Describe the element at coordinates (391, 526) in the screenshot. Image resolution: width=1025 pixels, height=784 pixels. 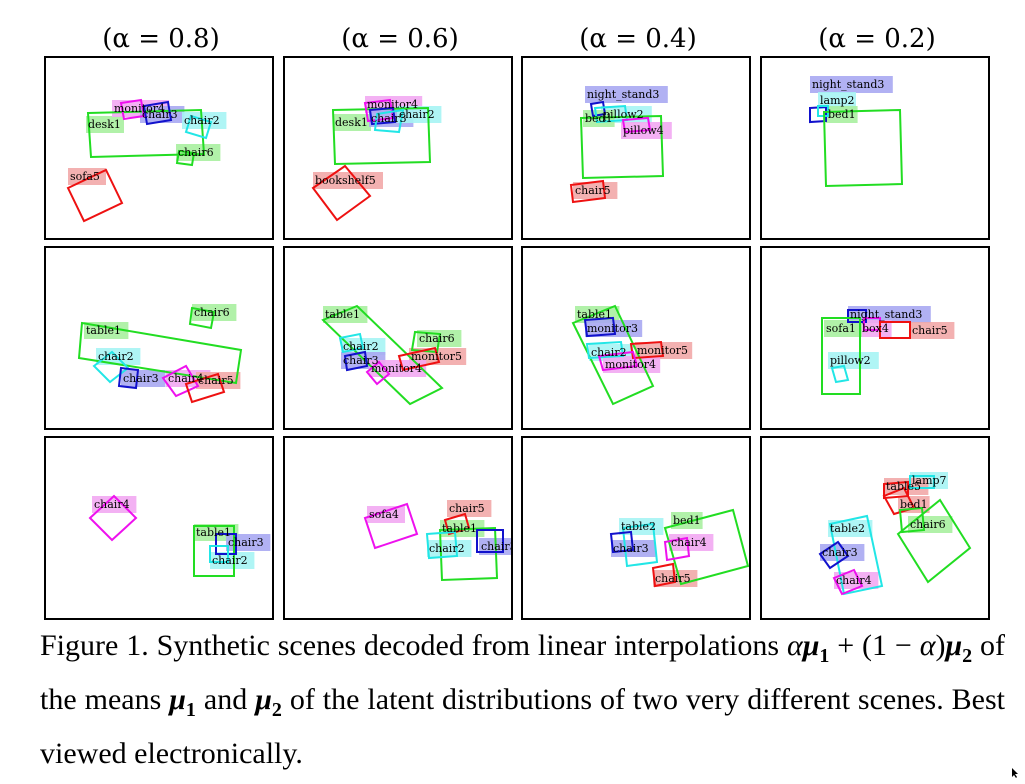
I see `bbox-sofa4` at that location.